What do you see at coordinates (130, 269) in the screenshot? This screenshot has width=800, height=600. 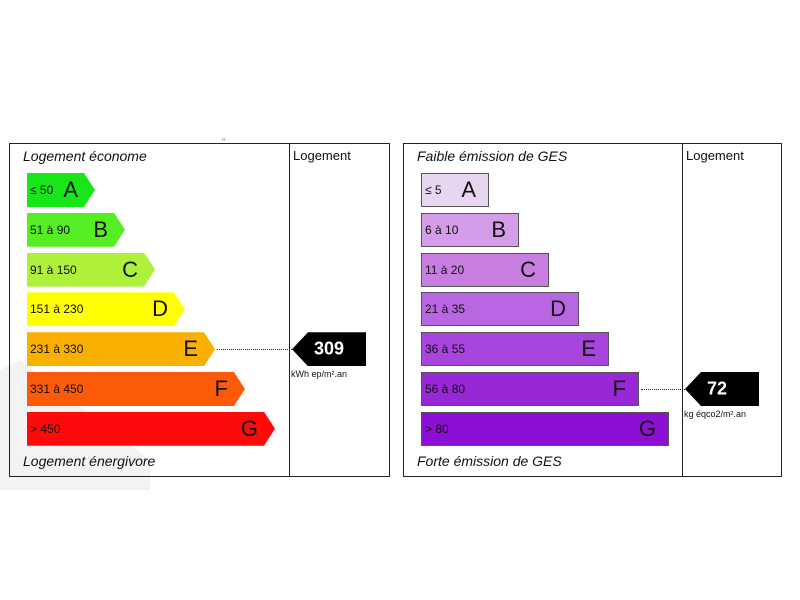 I see `energy-bar-c-letter: C` at bounding box center [130, 269].